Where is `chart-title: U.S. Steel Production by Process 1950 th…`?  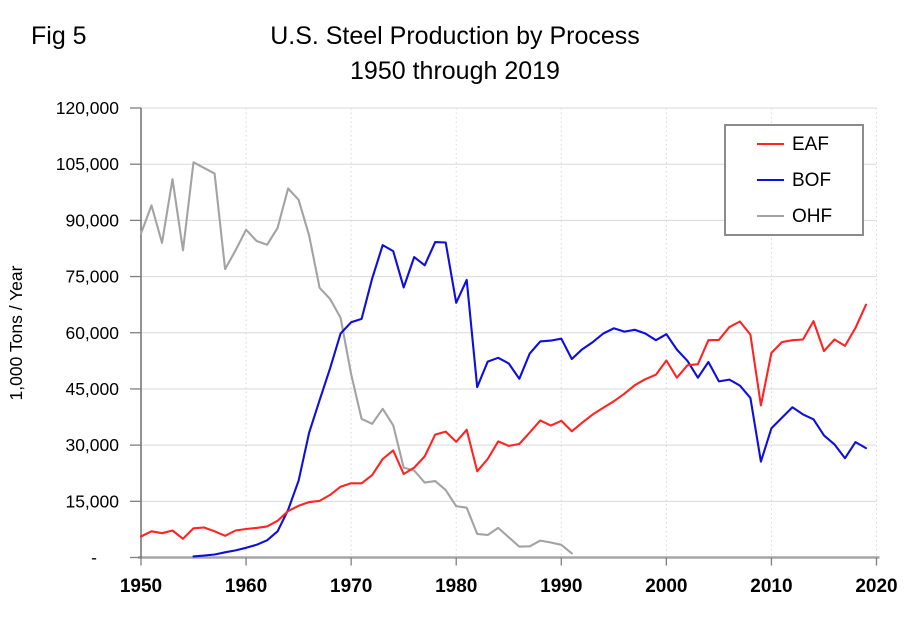 chart-title: U.S. Steel Production by Process 1950 th… is located at coordinates (455, 43).